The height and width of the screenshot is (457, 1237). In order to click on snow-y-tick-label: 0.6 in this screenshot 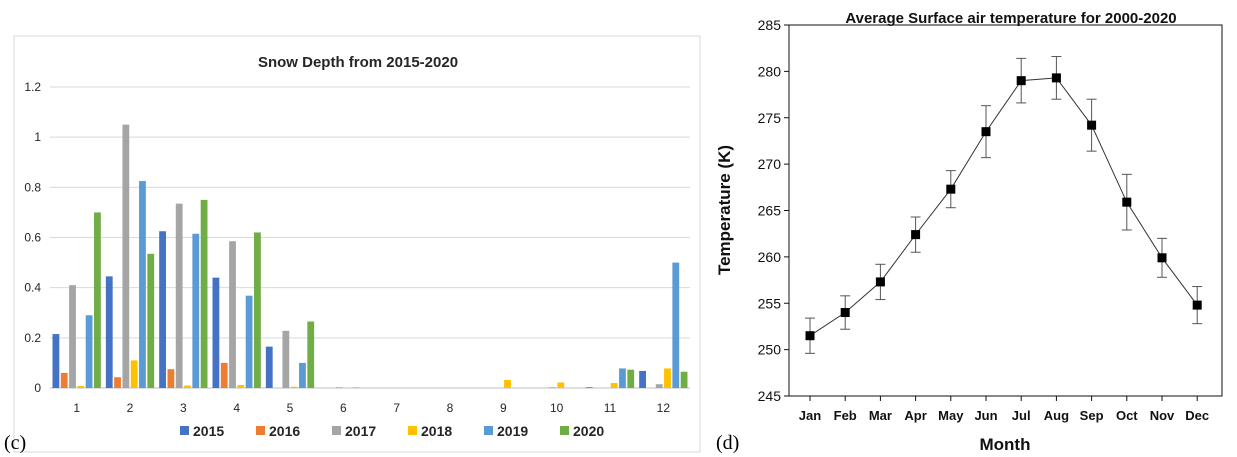, I will do `click(32, 238)`.